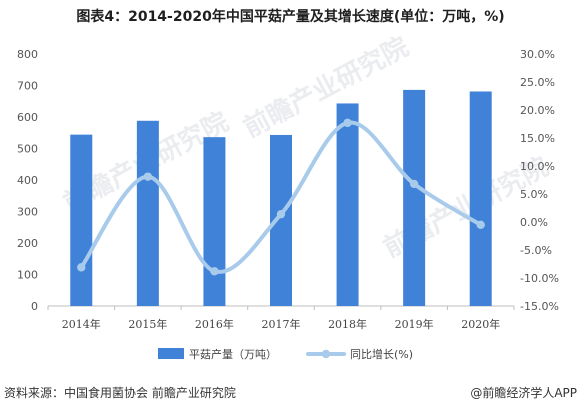  Describe the element at coordinates (27, 86) in the screenshot. I see `y-left-tick-label: 700` at that location.